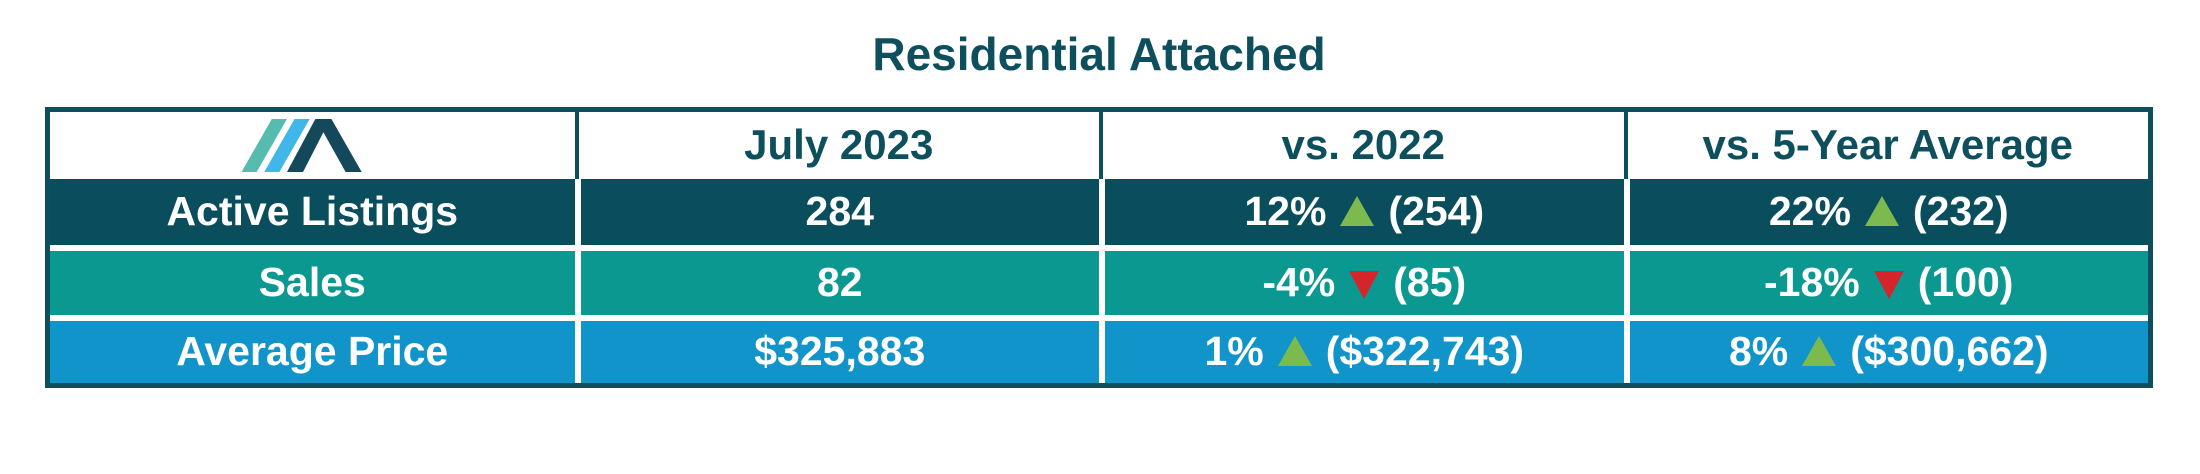 This screenshot has width=2200, height=474. What do you see at coordinates (1809, 211) in the screenshot?
I see `pct-change: 22%` at bounding box center [1809, 211].